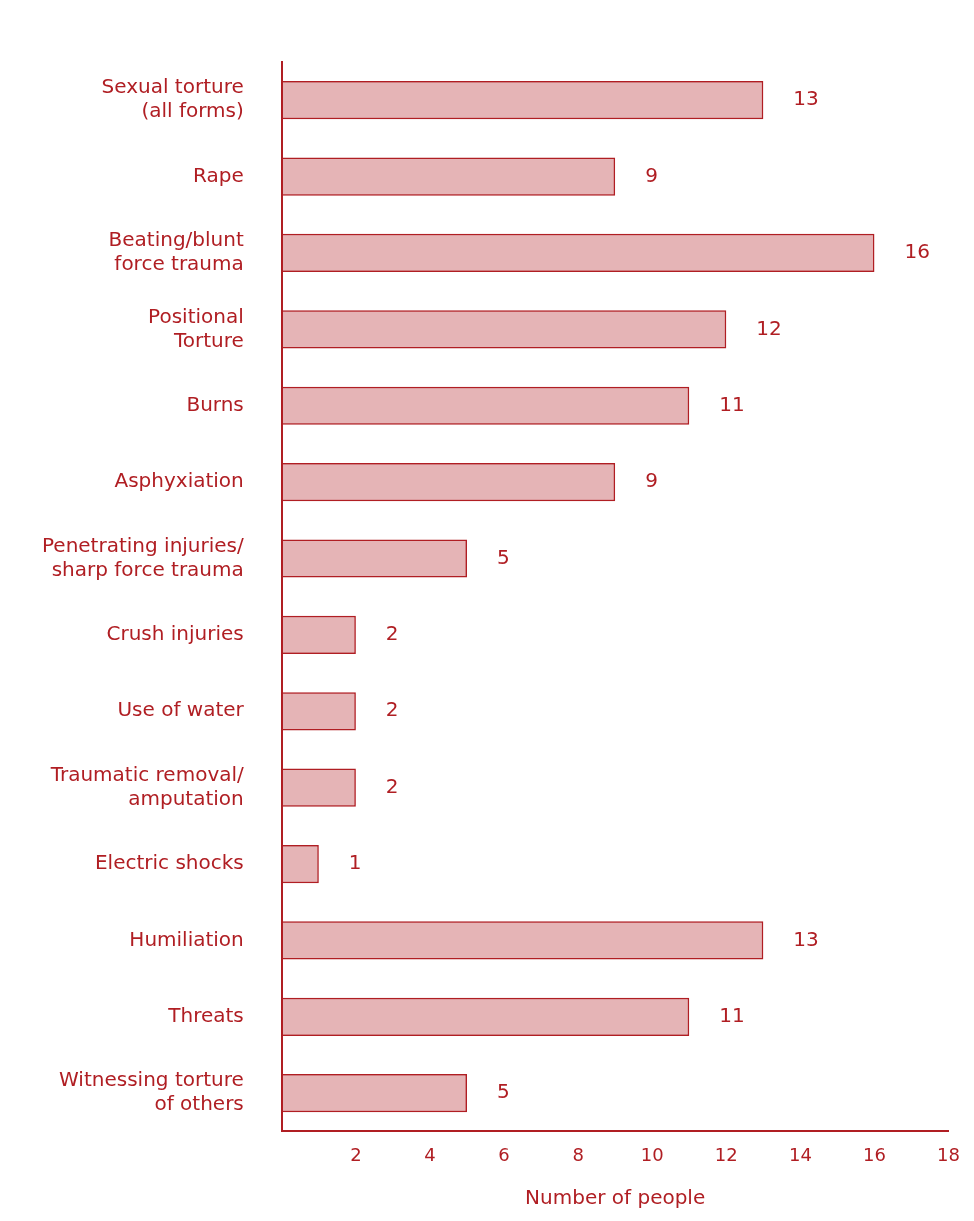 The width and height of the screenshot is (974, 1221). I want to click on y-tick-label: Witnessing torture of others, so click(151, 1091).